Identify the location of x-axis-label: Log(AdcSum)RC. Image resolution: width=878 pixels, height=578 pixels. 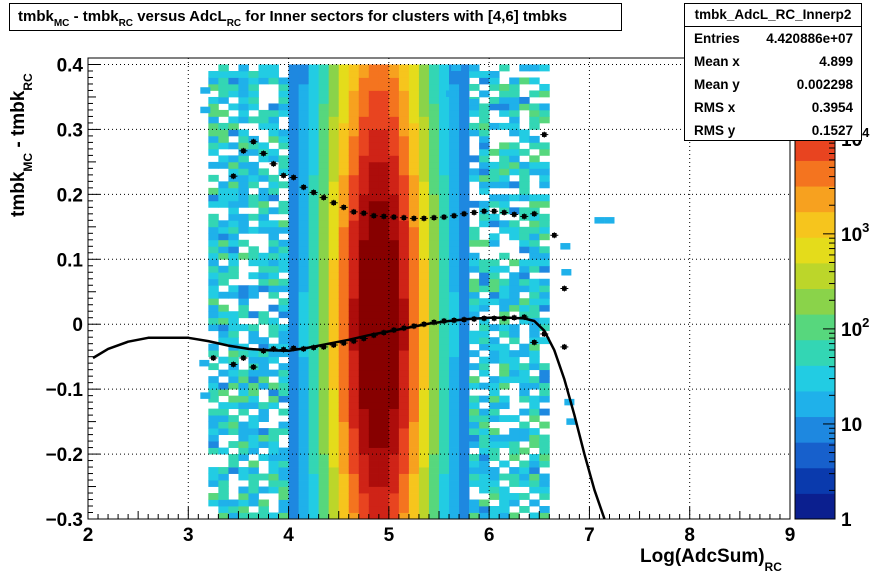
(711, 560).